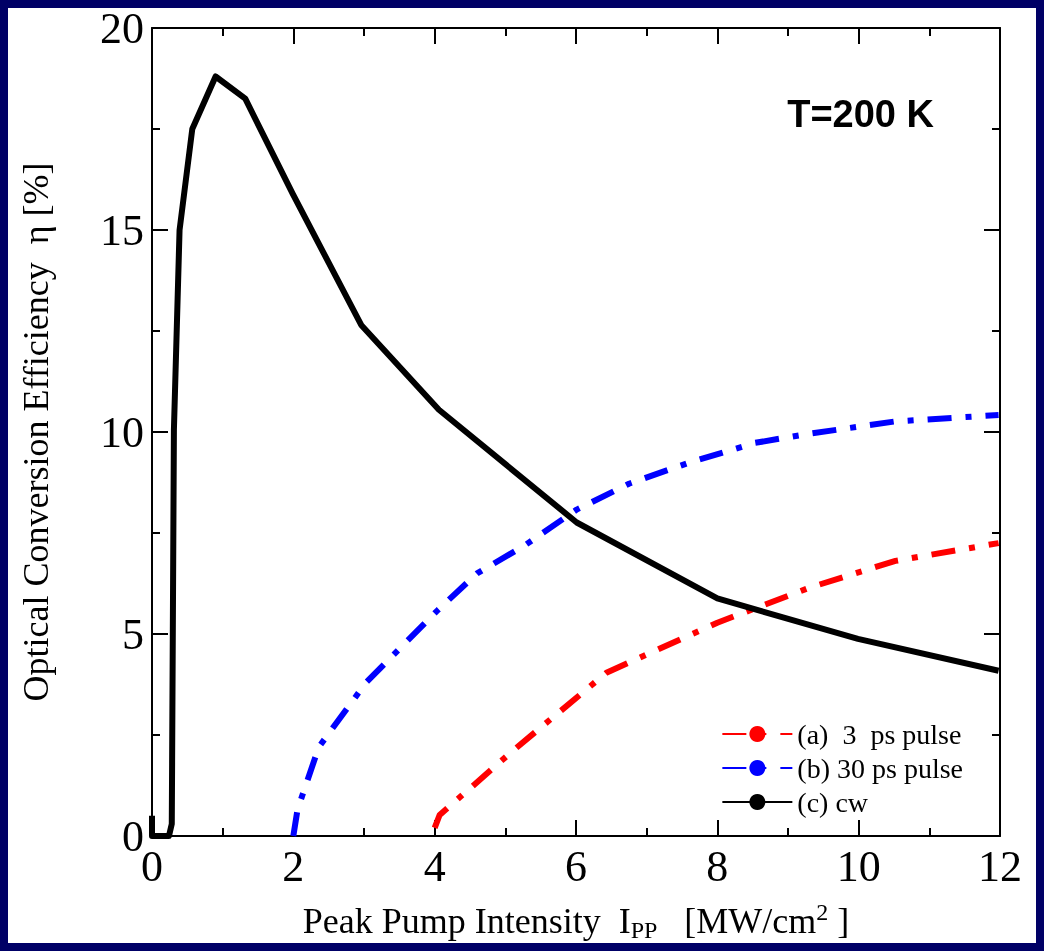 The image size is (1044, 951). Describe the element at coordinates (879, 734) in the screenshot. I see `legend-label: (a) 3 ps pulse` at that location.